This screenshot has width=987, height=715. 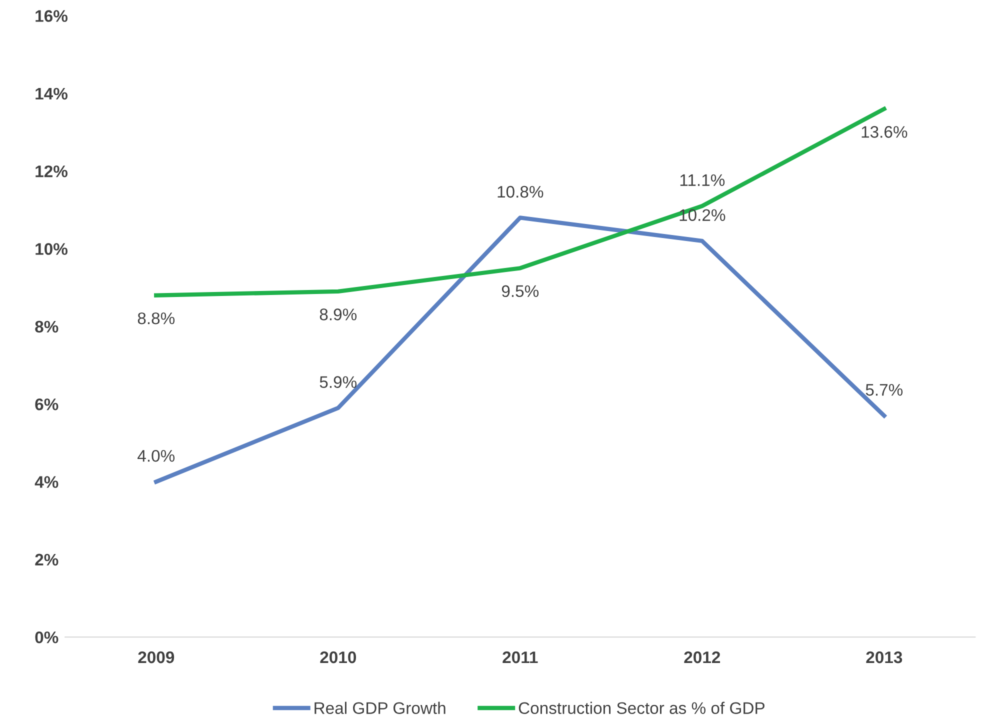 I want to click on data-label: 10.2%, so click(x=703, y=215).